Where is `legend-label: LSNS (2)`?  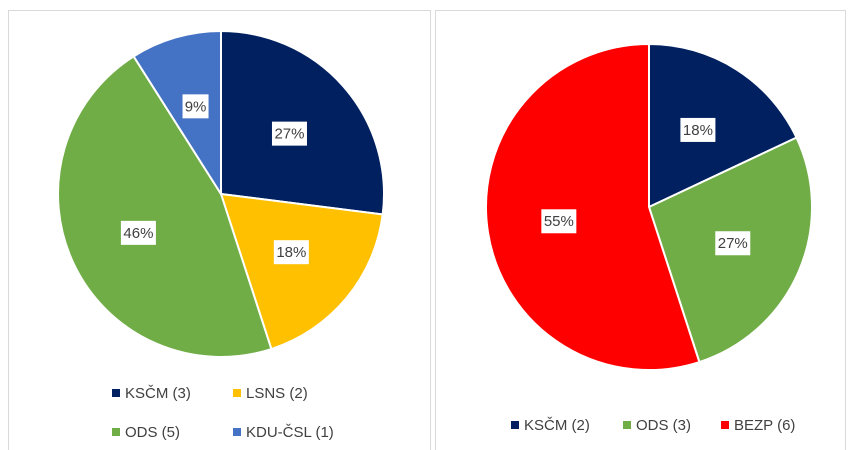
legend-label: LSNS (2) is located at coordinates (277, 393).